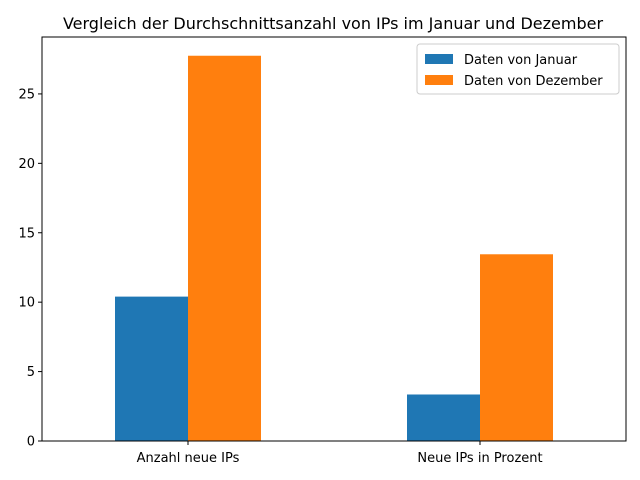 This screenshot has height=480, width=640. I want to click on legend: Daten von Januar Daten von Dezember, so click(518, 69).